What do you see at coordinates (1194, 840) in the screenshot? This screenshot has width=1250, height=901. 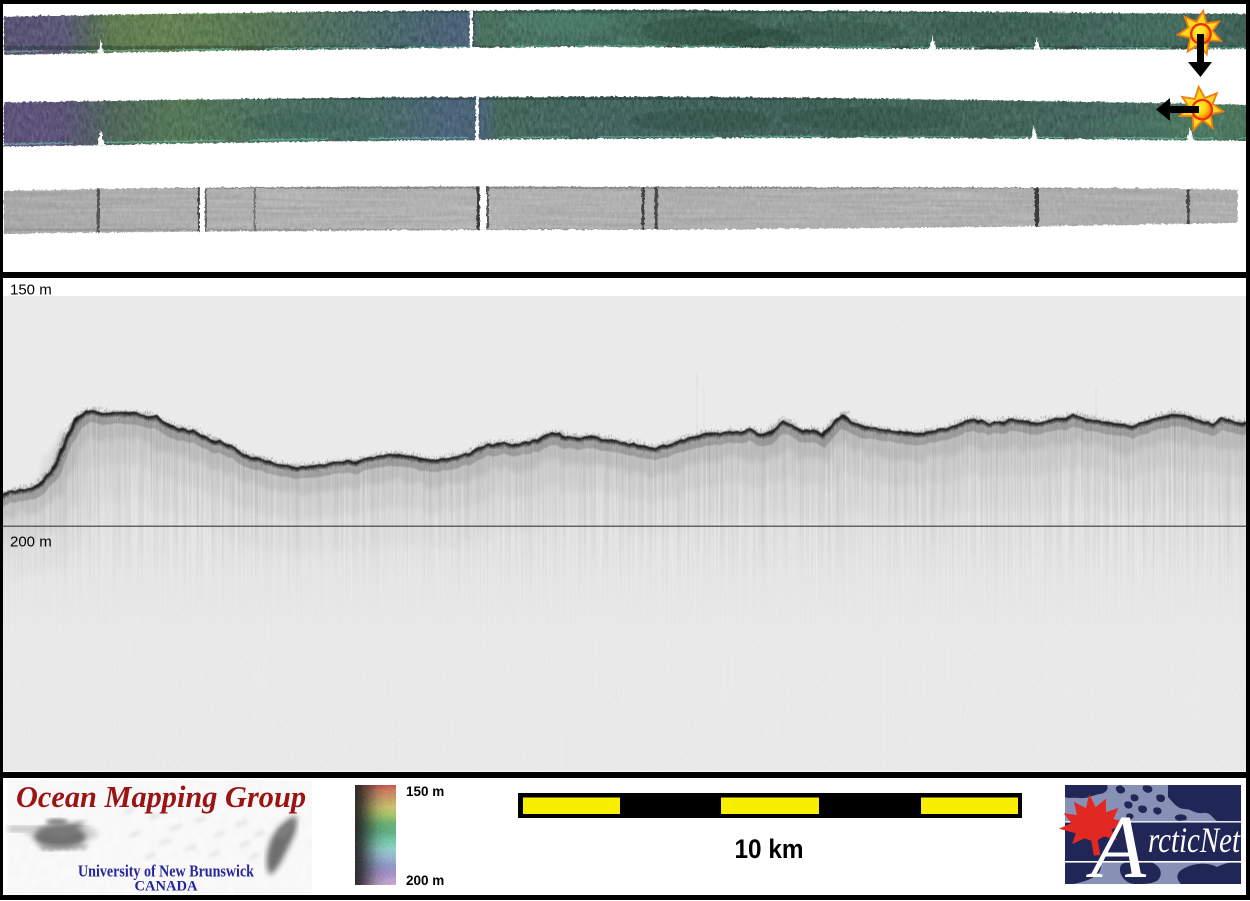 I see `svg-text: rcticNet` at bounding box center [1194, 840].